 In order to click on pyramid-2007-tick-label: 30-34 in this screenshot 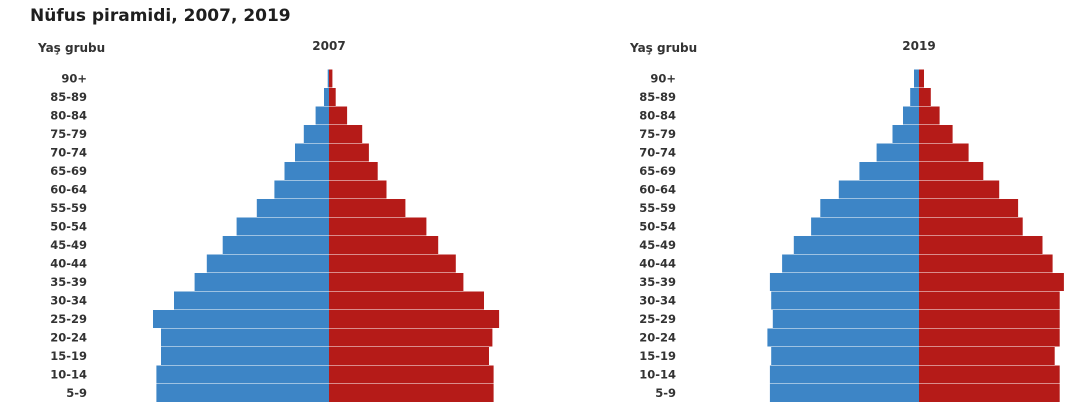, I will do `click(68, 301)`.